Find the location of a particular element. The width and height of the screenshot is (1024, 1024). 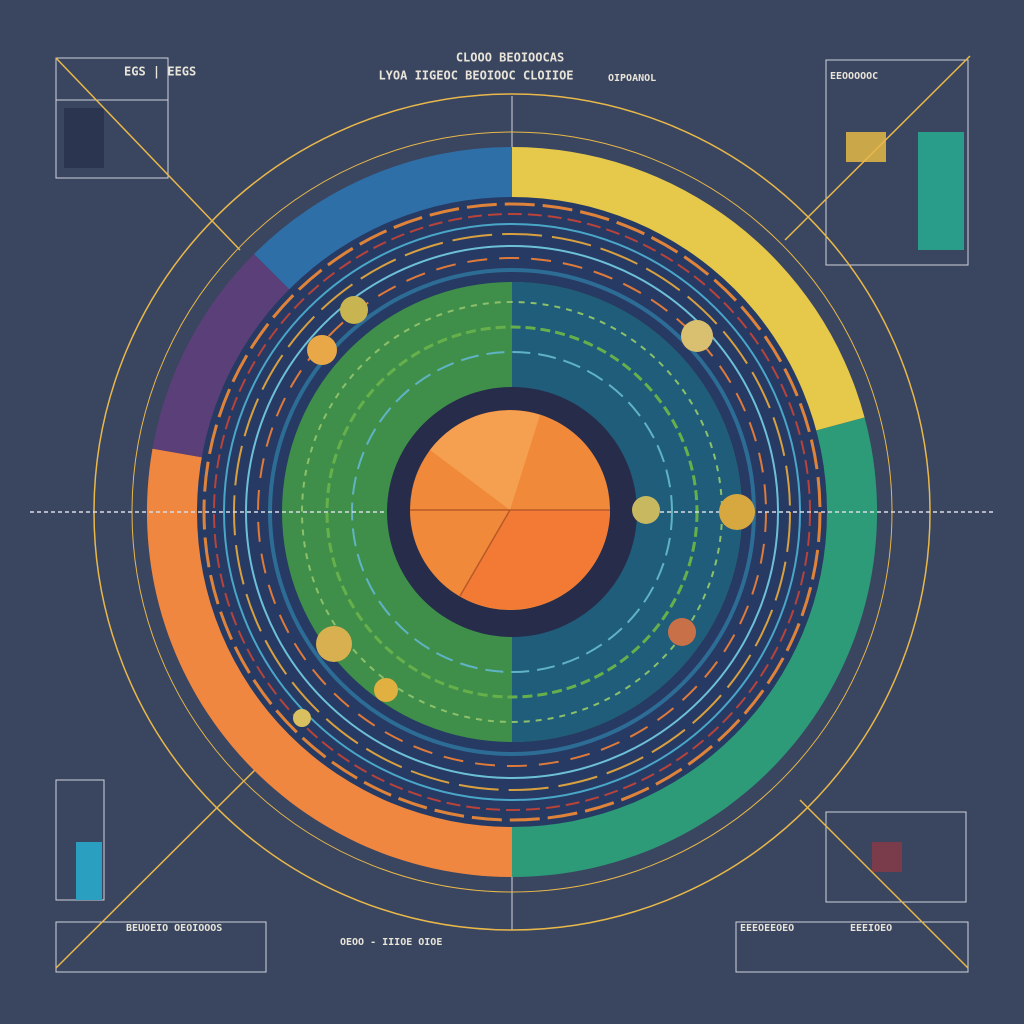

footer-text: OEOO - IIIOE OIOE is located at coordinates (391, 942).